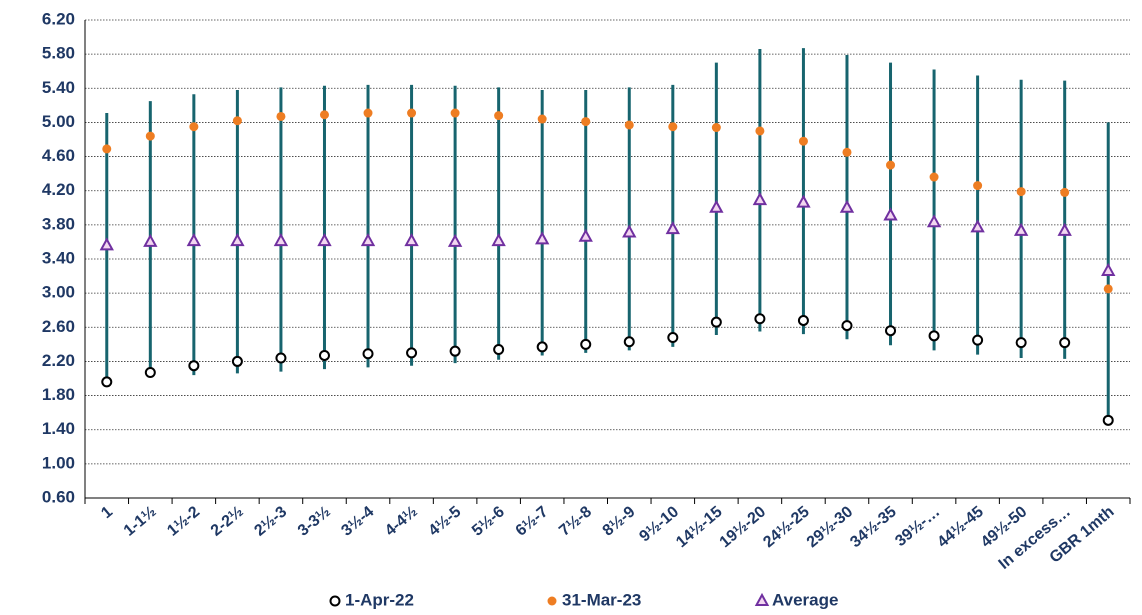 The image size is (1142, 615). I want to click on y-tick-label: 1.80, so click(58, 394).